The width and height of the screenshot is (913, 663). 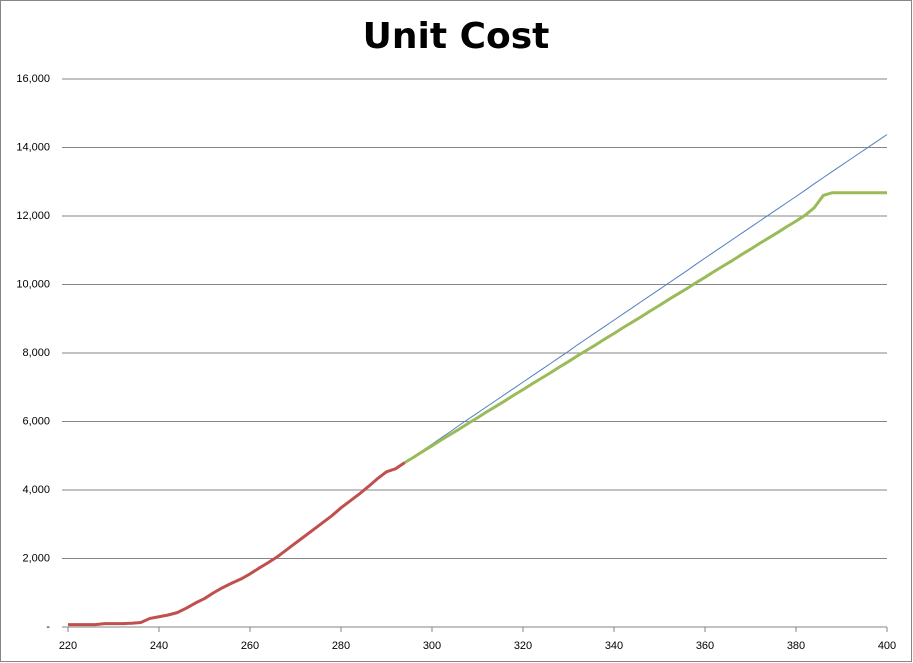 What do you see at coordinates (456, 36) in the screenshot?
I see `chart-title: Unit Cost` at bounding box center [456, 36].